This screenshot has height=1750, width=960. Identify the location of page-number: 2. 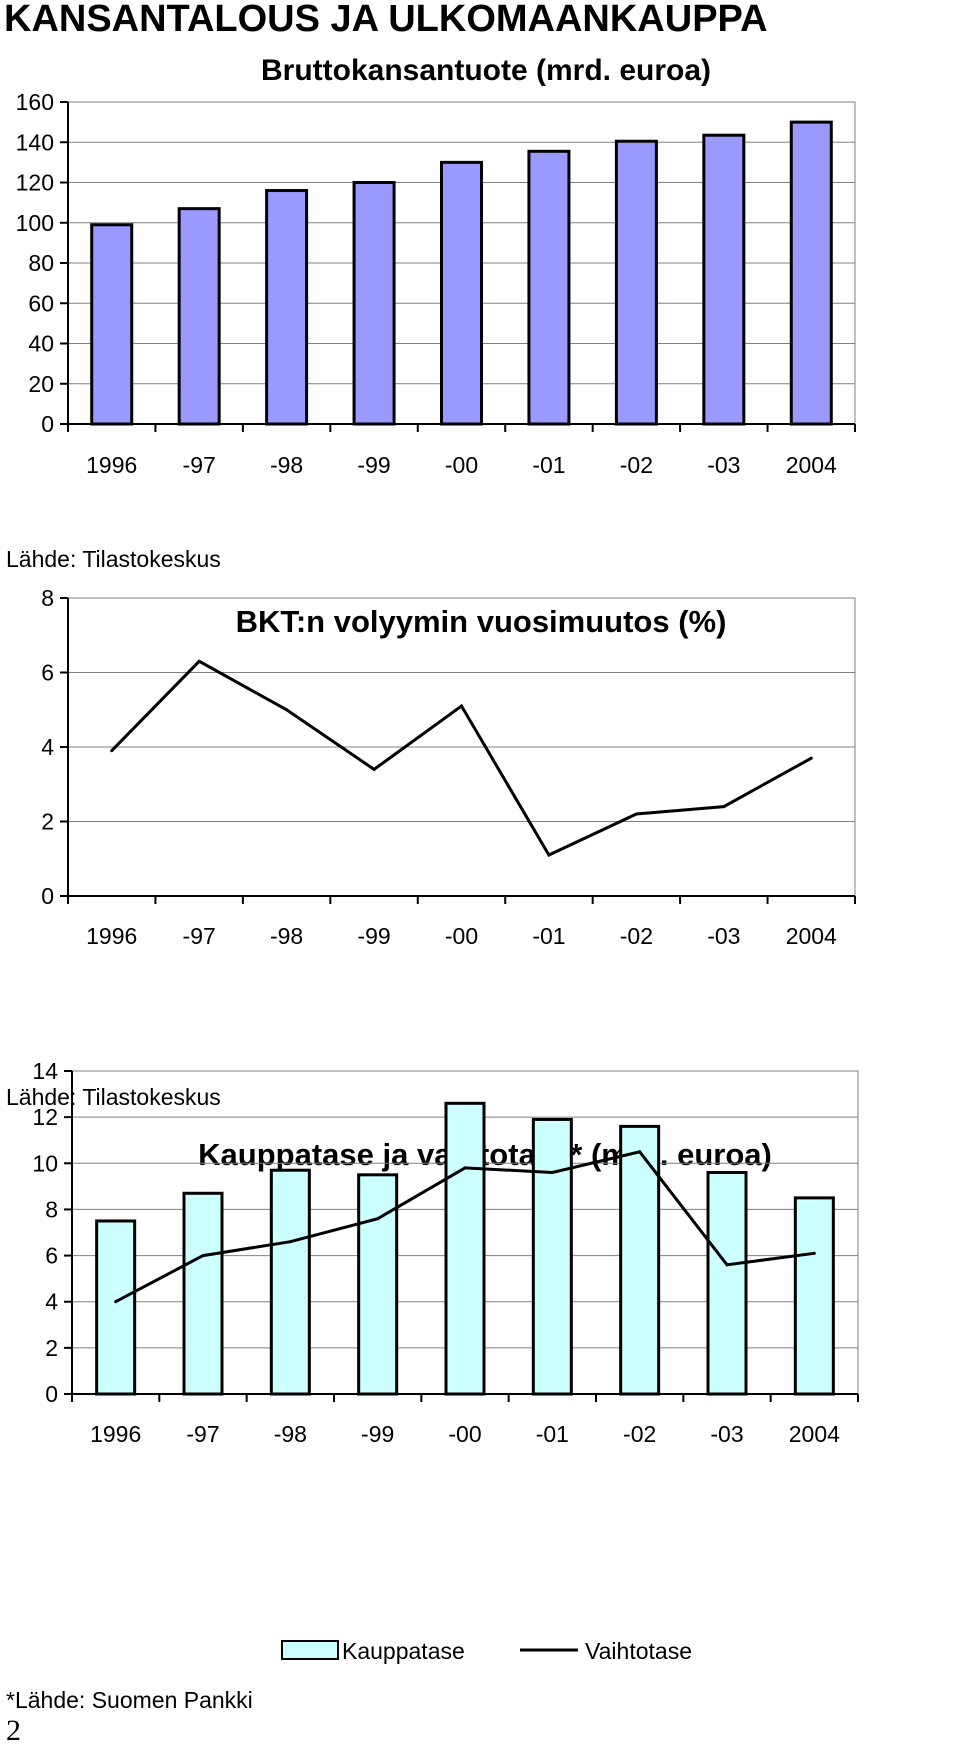
(13, 1730).